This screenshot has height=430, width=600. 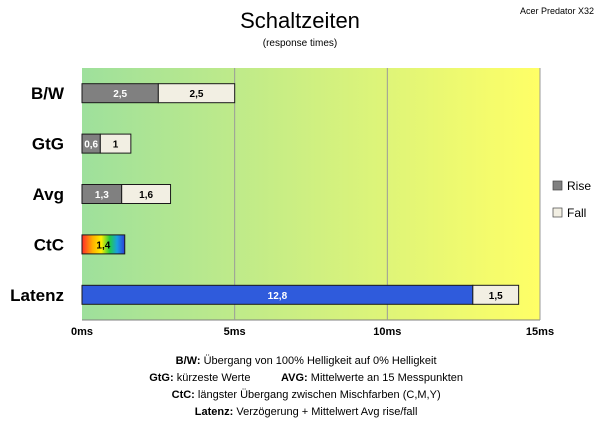 I want to click on x-tick-label: 0ms, so click(x=82, y=332).